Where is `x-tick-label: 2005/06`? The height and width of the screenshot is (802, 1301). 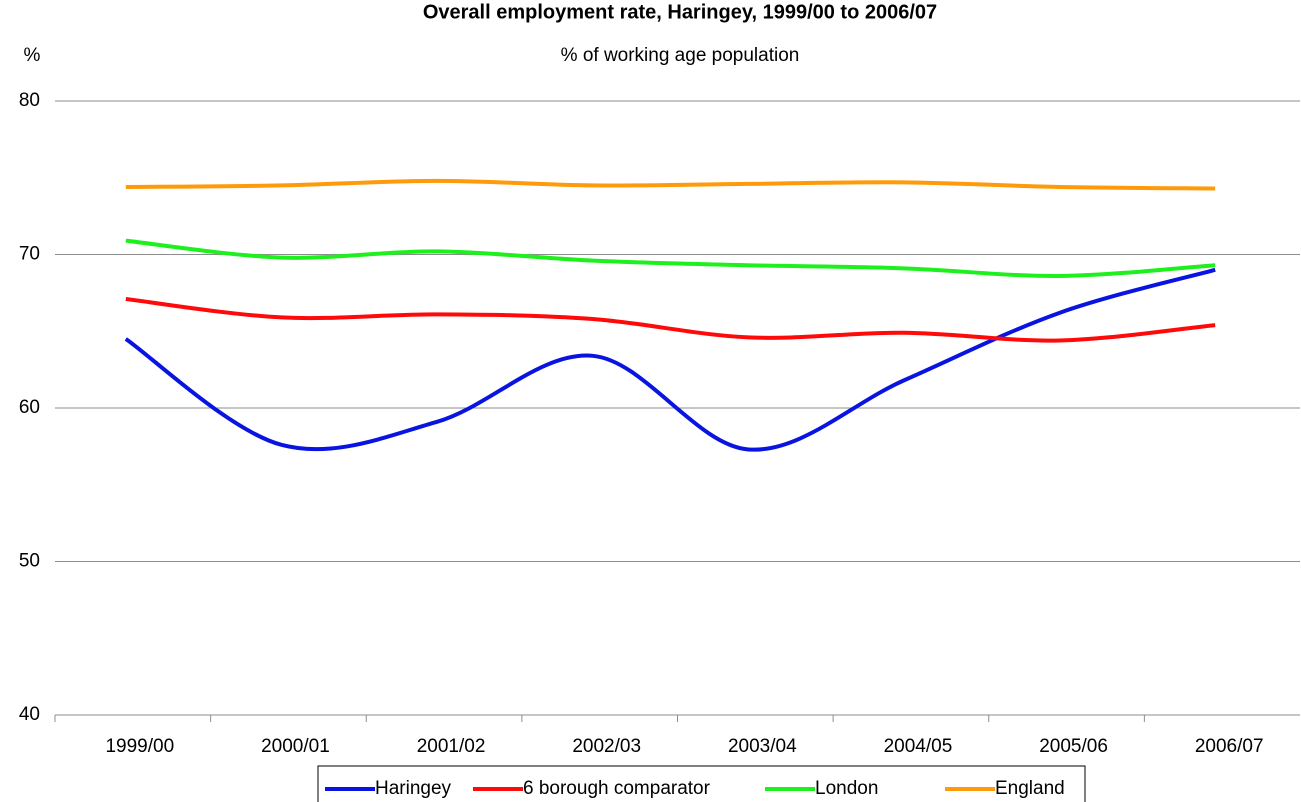
x-tick-label: 2005/06 is located at coordinates (1073, 746).